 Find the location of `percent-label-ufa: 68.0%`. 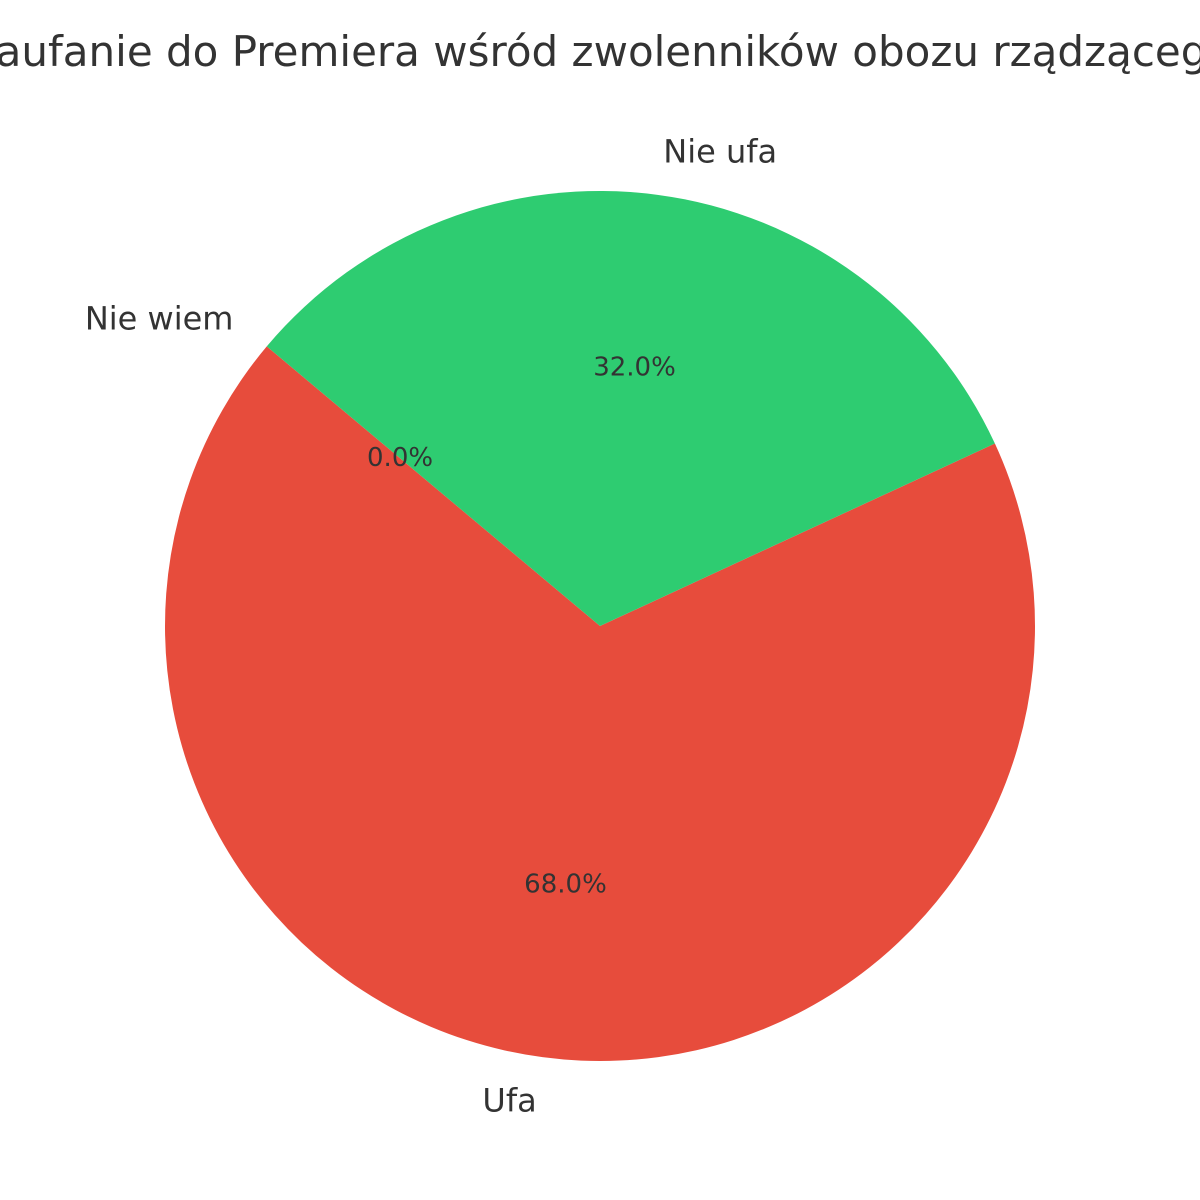

percent-label-ufa: 68.0% is located at coordinates (565, 885).